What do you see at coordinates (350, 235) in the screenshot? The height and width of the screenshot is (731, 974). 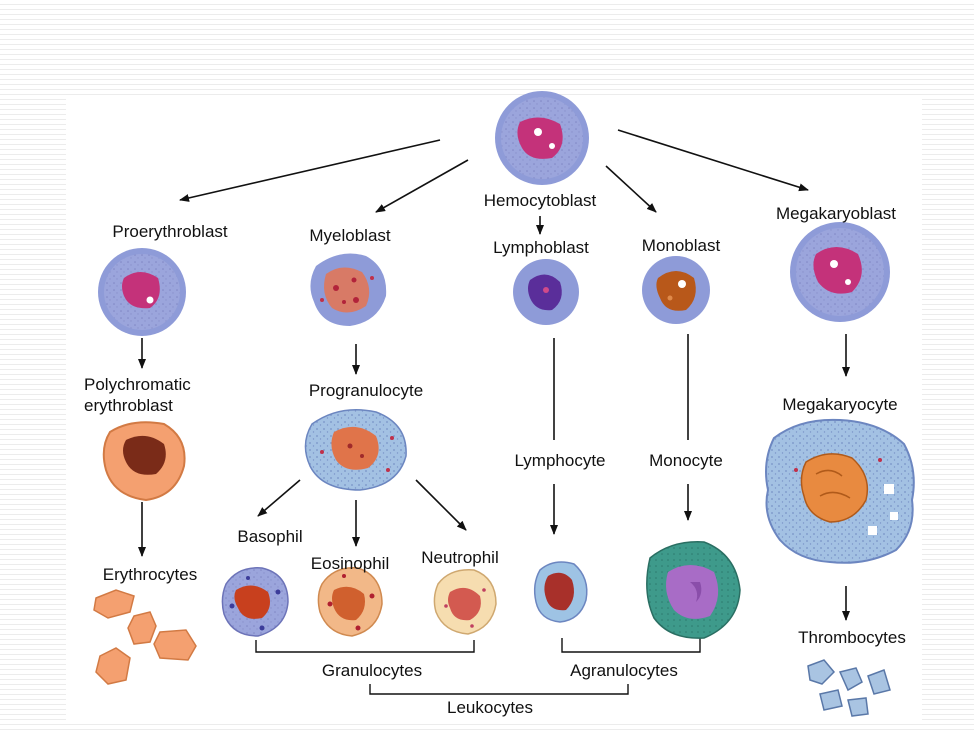 I see `label-myeloblast: Myeloblast` at bounding box center [350, 235].